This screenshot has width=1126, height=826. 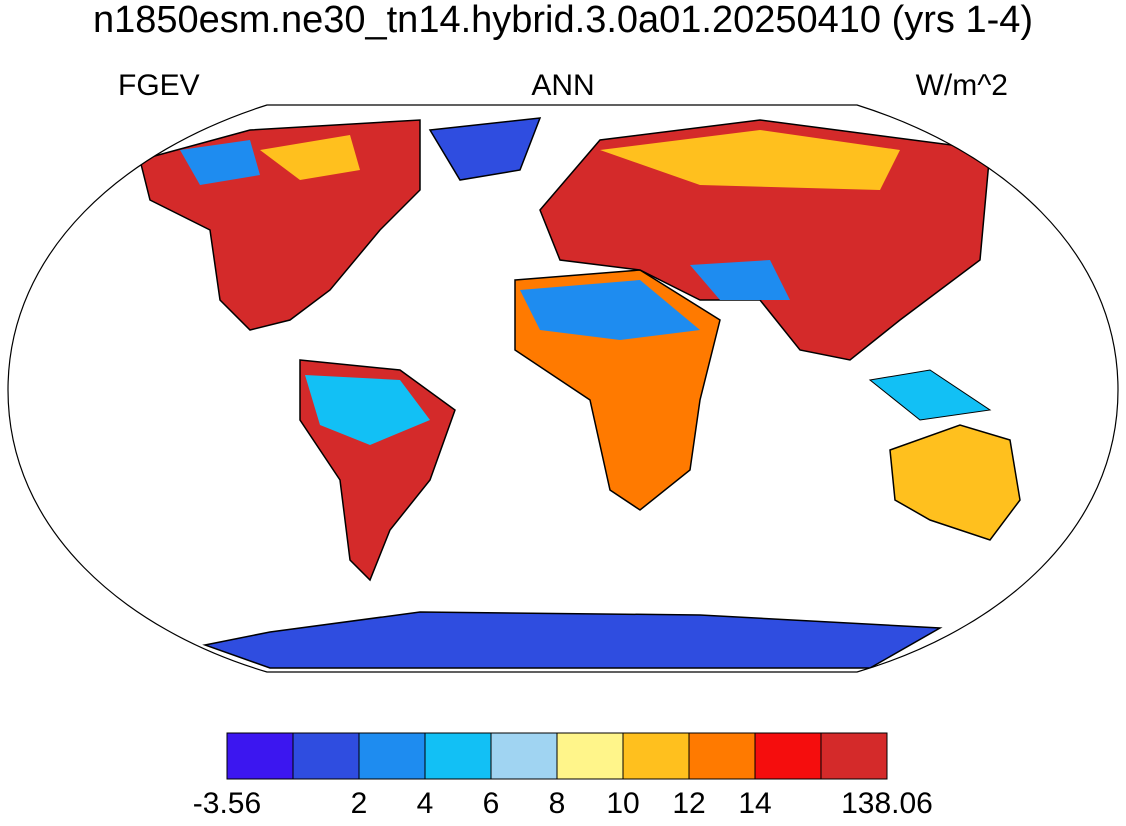 I want to click on units-label: W/m^2, so click(x=962, y=85).